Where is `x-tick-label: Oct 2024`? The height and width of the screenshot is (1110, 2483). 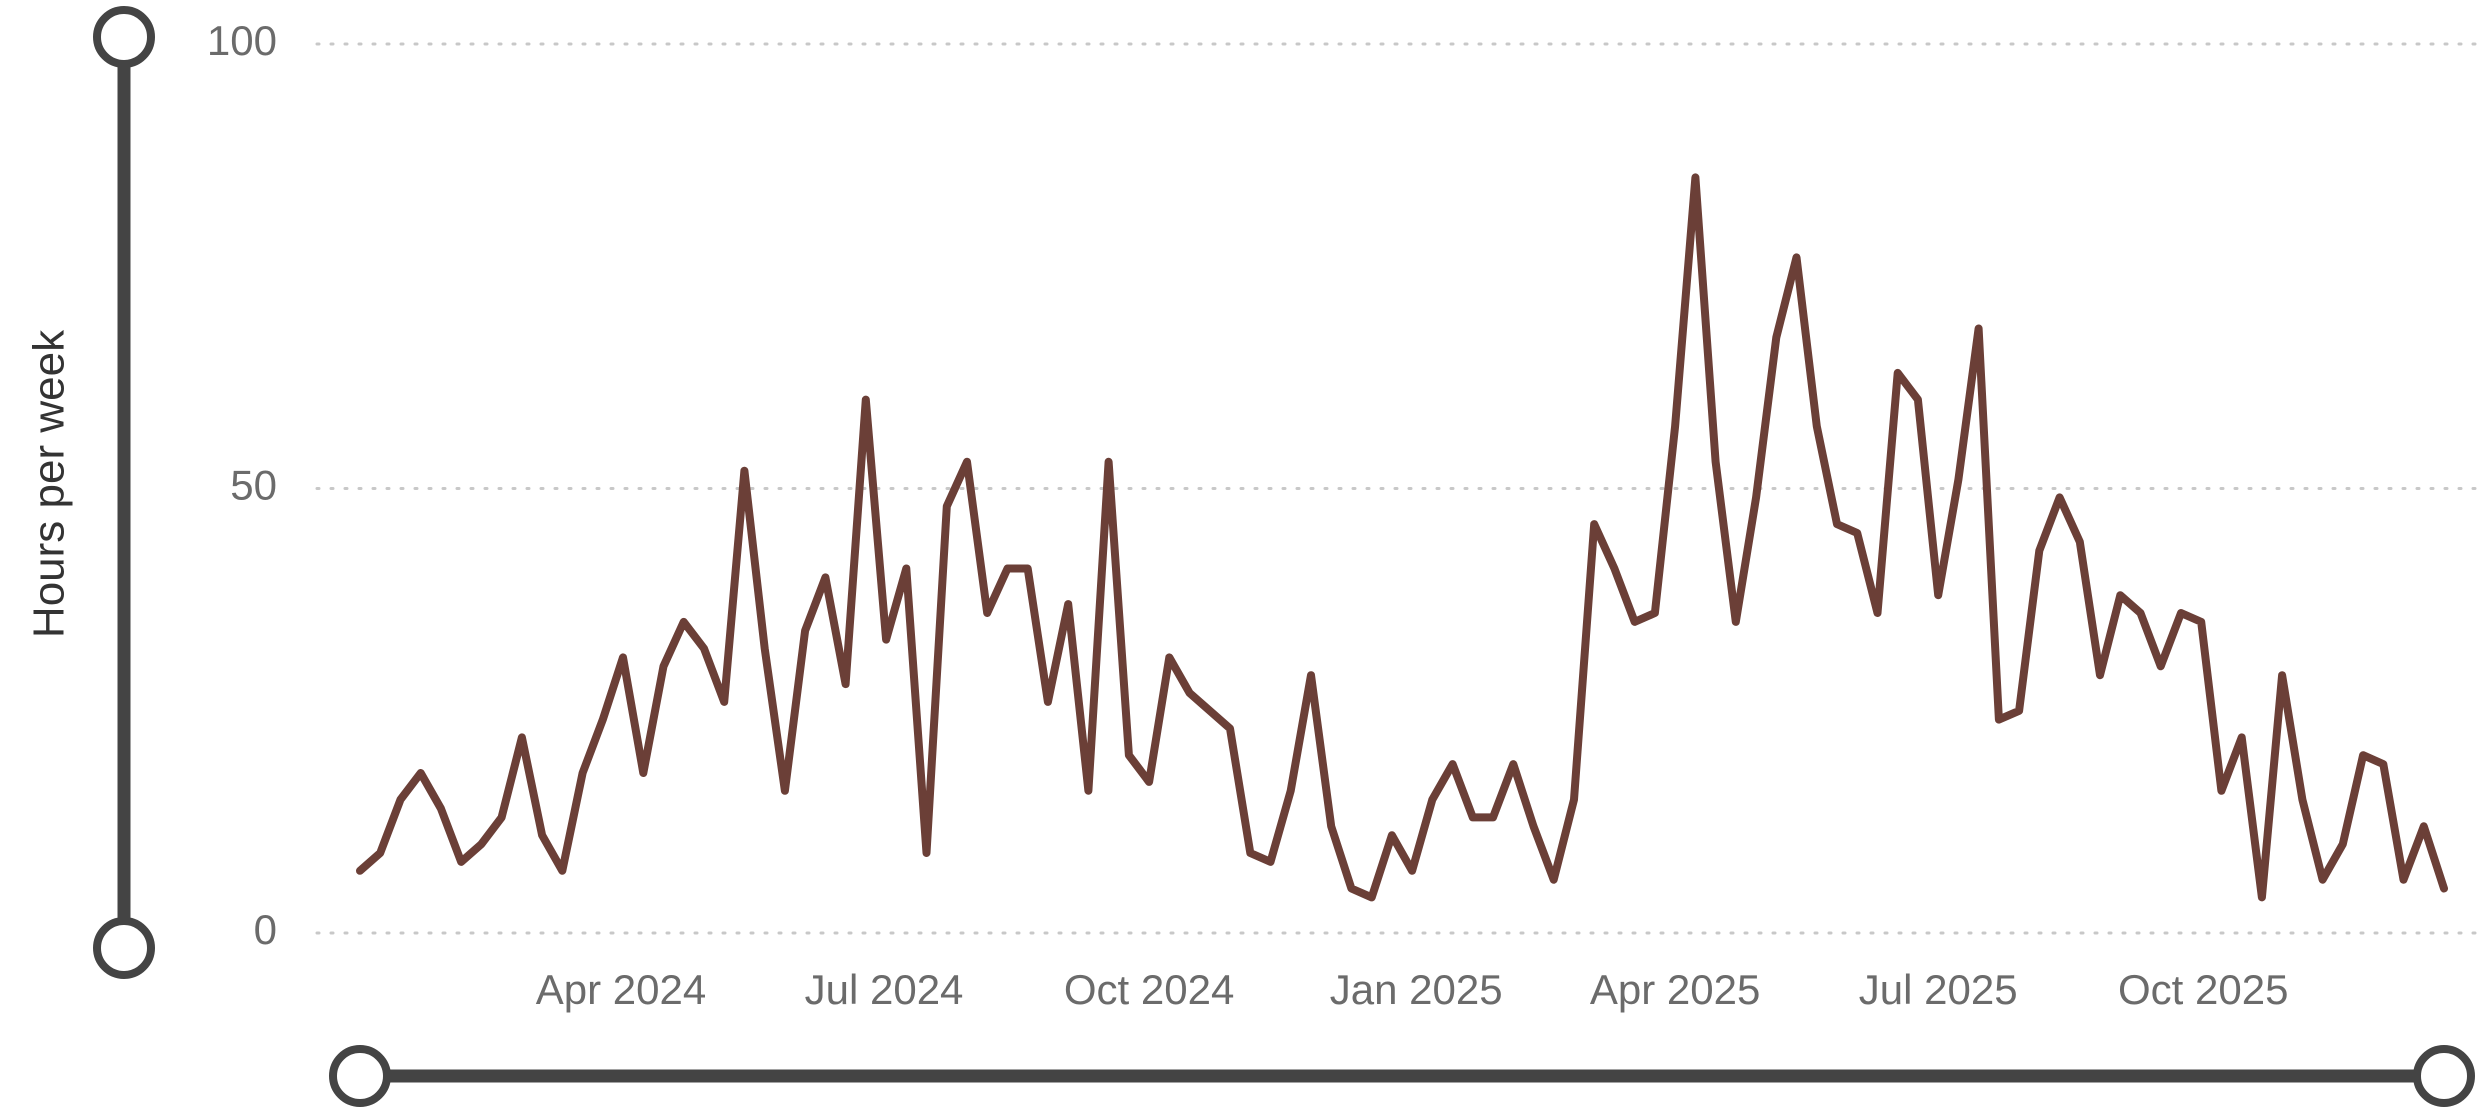
x-tick-label: Oct 2024 is located at coordinates (1149, 989).